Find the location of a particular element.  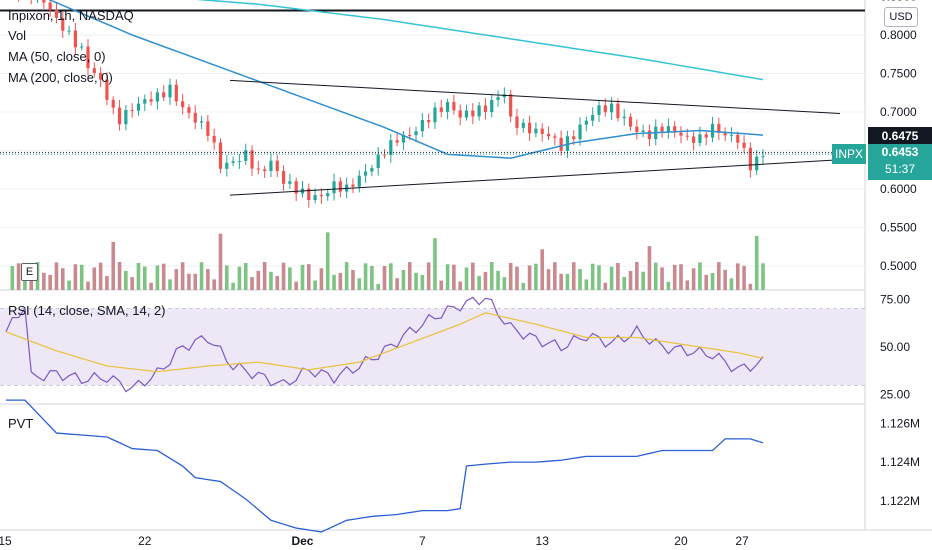

rsi-legend: RSI (14, close, SMA, 14, 2) is located at coordinates (87, 310).